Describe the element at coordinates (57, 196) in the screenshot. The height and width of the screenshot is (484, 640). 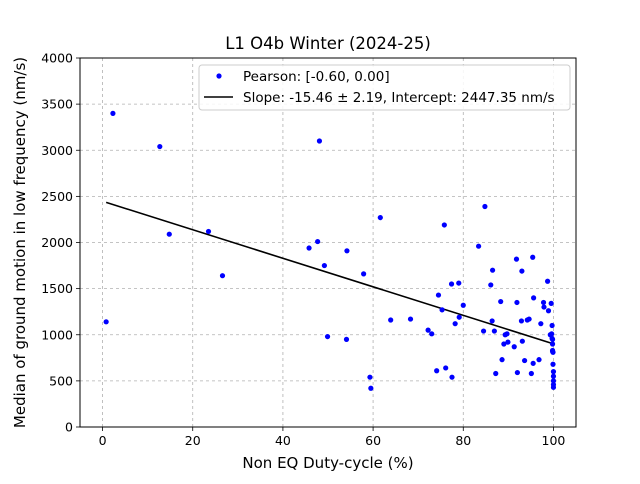
I see `y-tick-label: 2500` at that location.